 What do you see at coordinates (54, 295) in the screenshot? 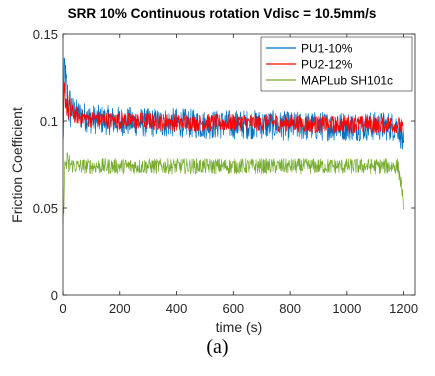
I see `y-tick-label: 0` at bounding box center [54, 295].